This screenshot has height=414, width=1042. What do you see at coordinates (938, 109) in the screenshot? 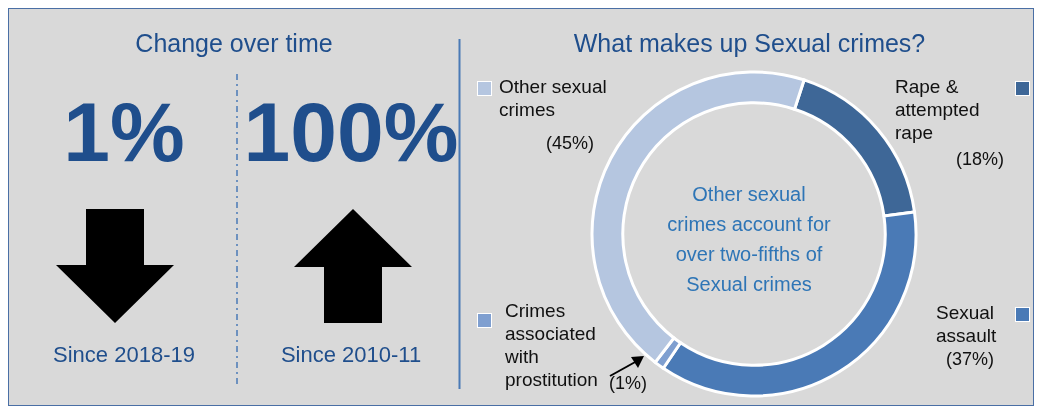
I see `slice-label: Rape & attempted rape` at bounding box center [938, 109].